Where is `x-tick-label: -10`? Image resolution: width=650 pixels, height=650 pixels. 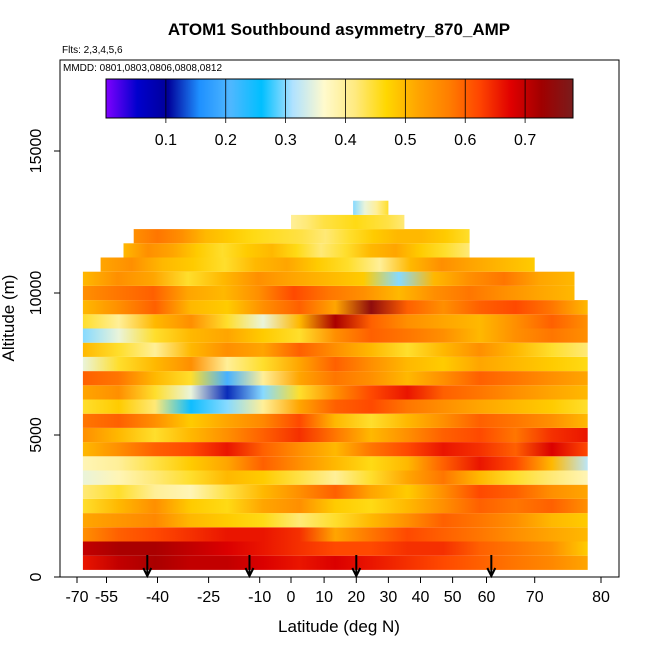 x-tick-label: -10 is located at coordinates (259, 597).